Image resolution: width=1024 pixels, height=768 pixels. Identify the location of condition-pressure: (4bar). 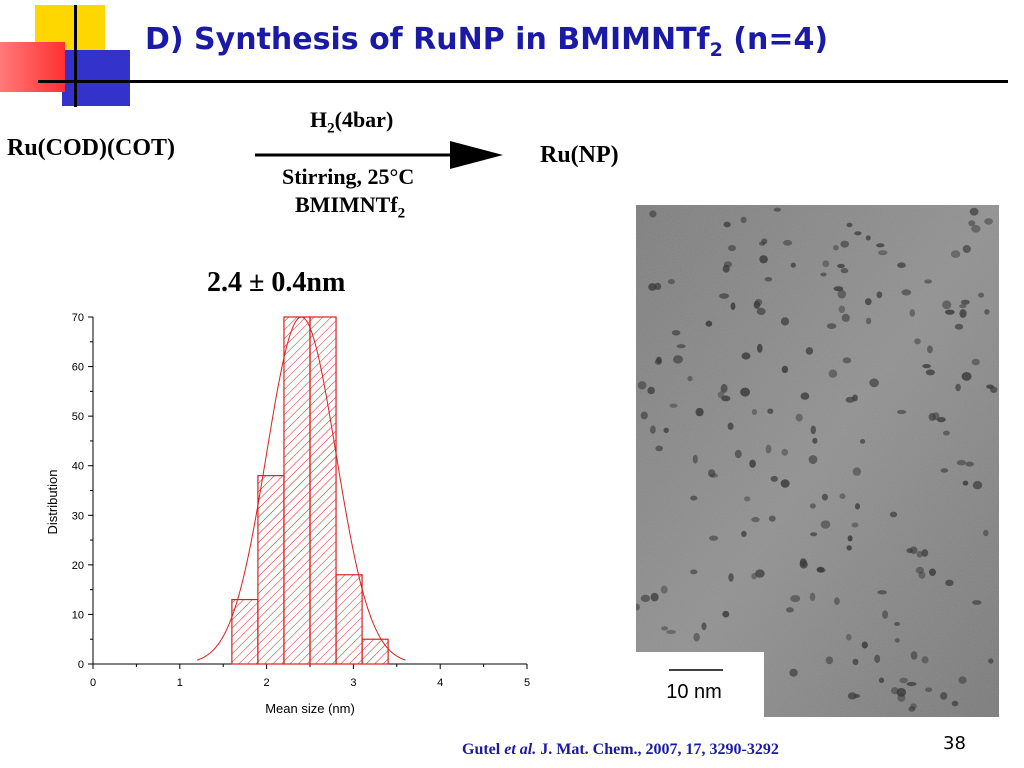
(364, 119).